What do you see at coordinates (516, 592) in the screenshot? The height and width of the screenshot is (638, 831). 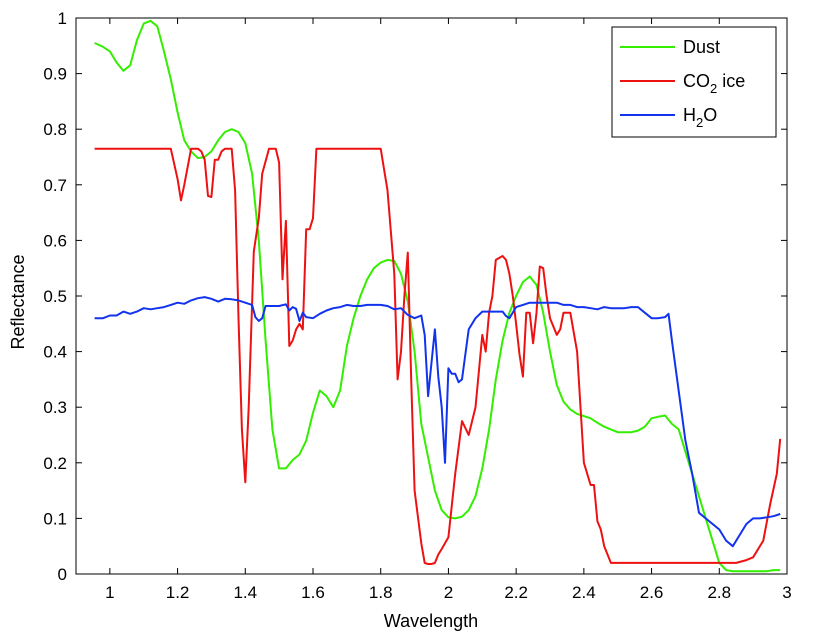 I see `x-tick-label: 2.2` at bounding box center [516, 592].